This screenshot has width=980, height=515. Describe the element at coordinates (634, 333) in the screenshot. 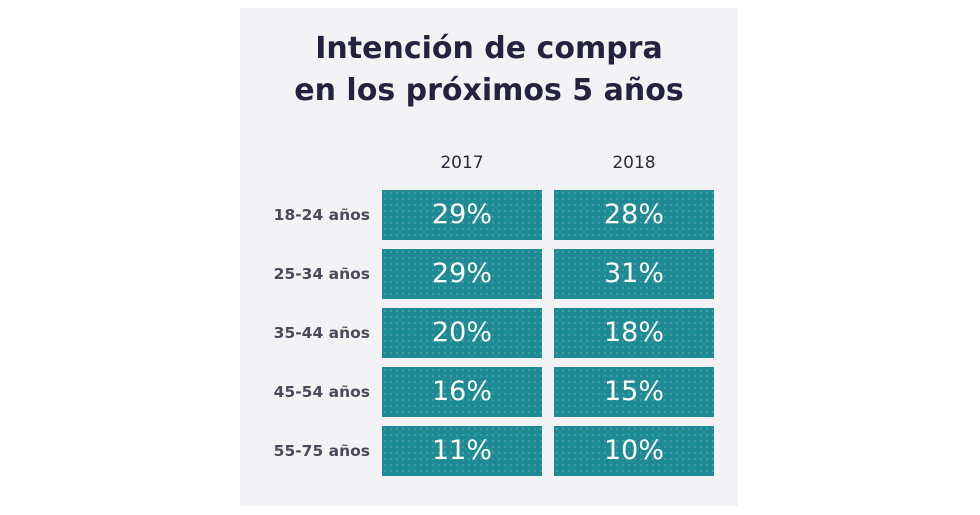

I see `value-cell-35-44-años-2018: 18%` at that location.